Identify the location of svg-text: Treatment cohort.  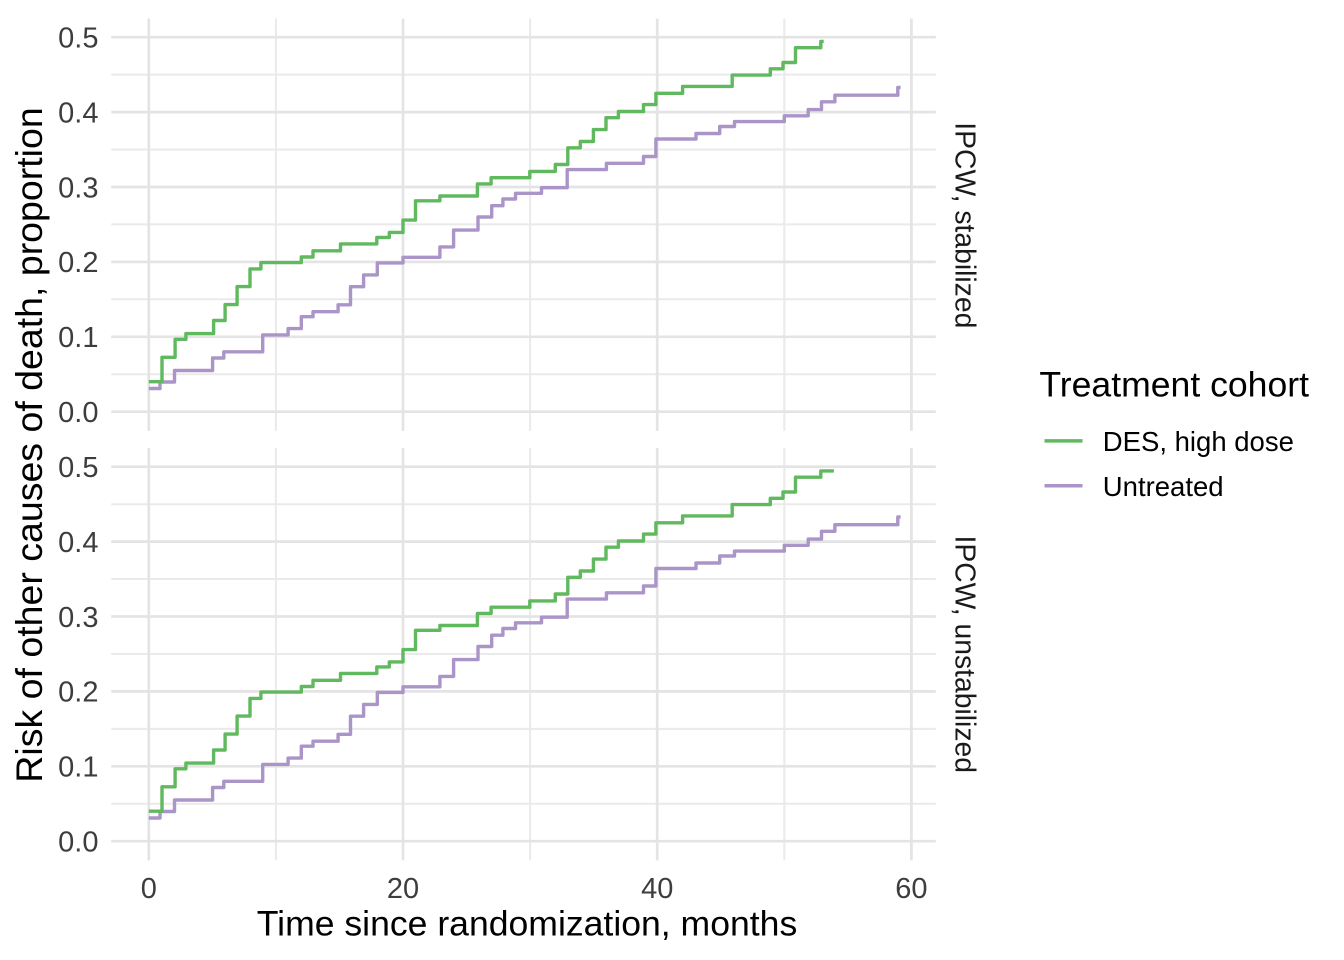
(1174, 384).